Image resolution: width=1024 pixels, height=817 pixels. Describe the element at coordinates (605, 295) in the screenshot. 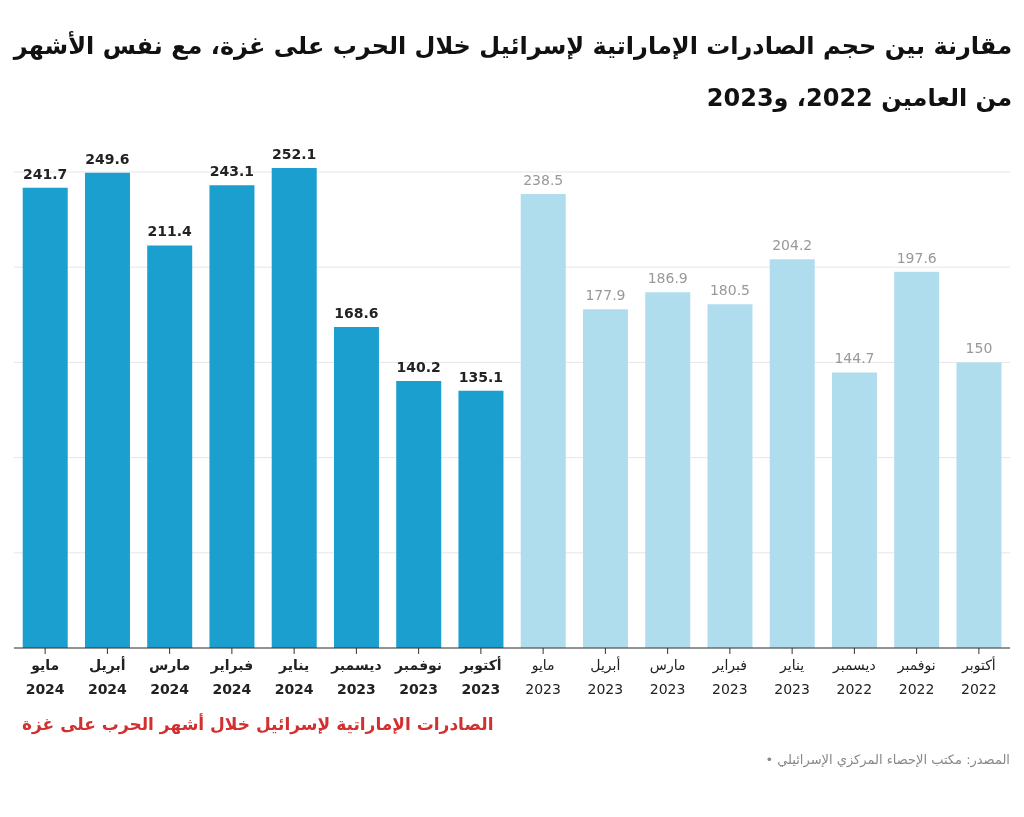

I see `data-label: 177.9` at that location.